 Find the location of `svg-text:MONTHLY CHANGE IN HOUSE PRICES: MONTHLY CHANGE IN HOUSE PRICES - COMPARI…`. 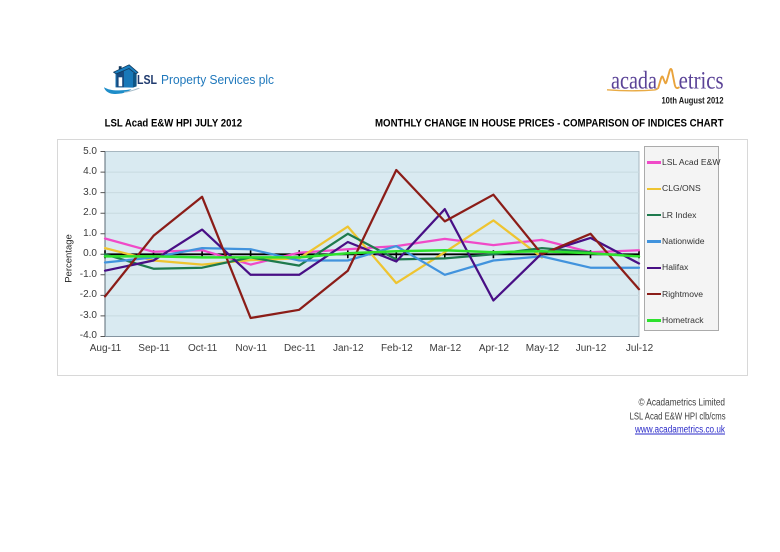

svg-text:MONTHLY CHANGE IN HOUSE PRICES: MONTHLY CHANGE IN HOUSE PRICES - COMPARI… is located at coordinates (549, 124).